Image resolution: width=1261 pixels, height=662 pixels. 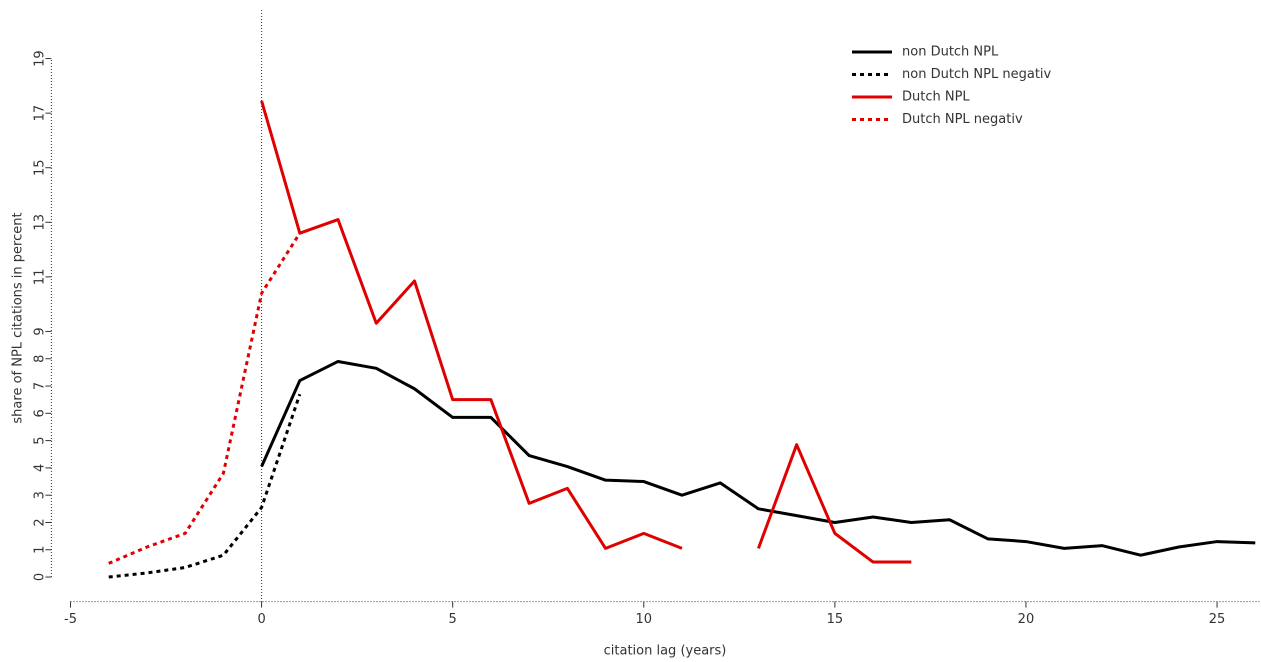 What do you see at coordinates (40, 359) in the screenshot?
I see `y-tick-label: 8` at bounding box center [40, 359].